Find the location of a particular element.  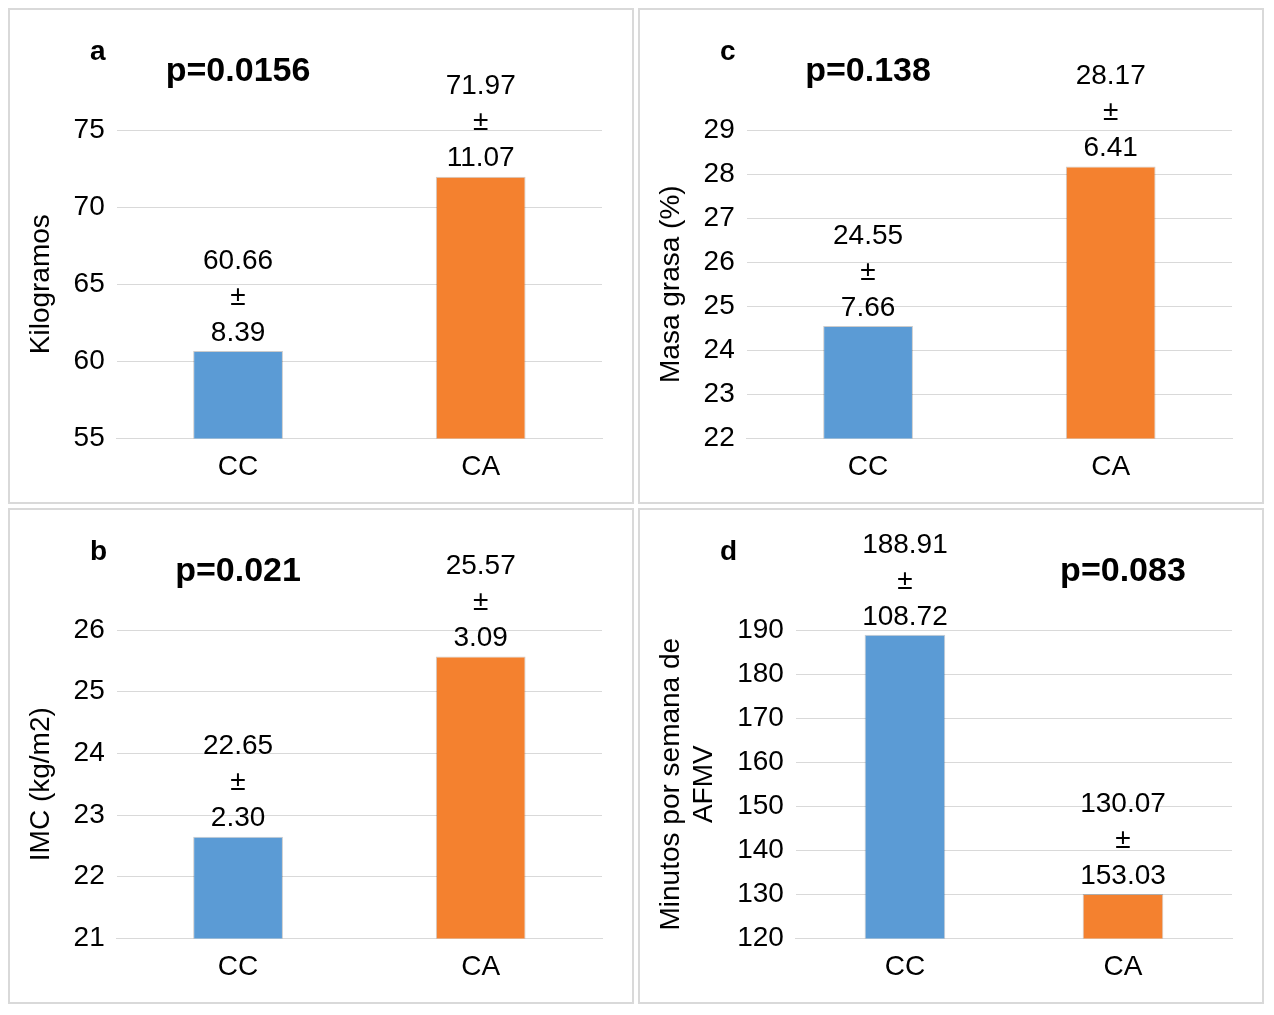

y-axis-title: IMC (kg/m2) is located at coordinates (39, 784).